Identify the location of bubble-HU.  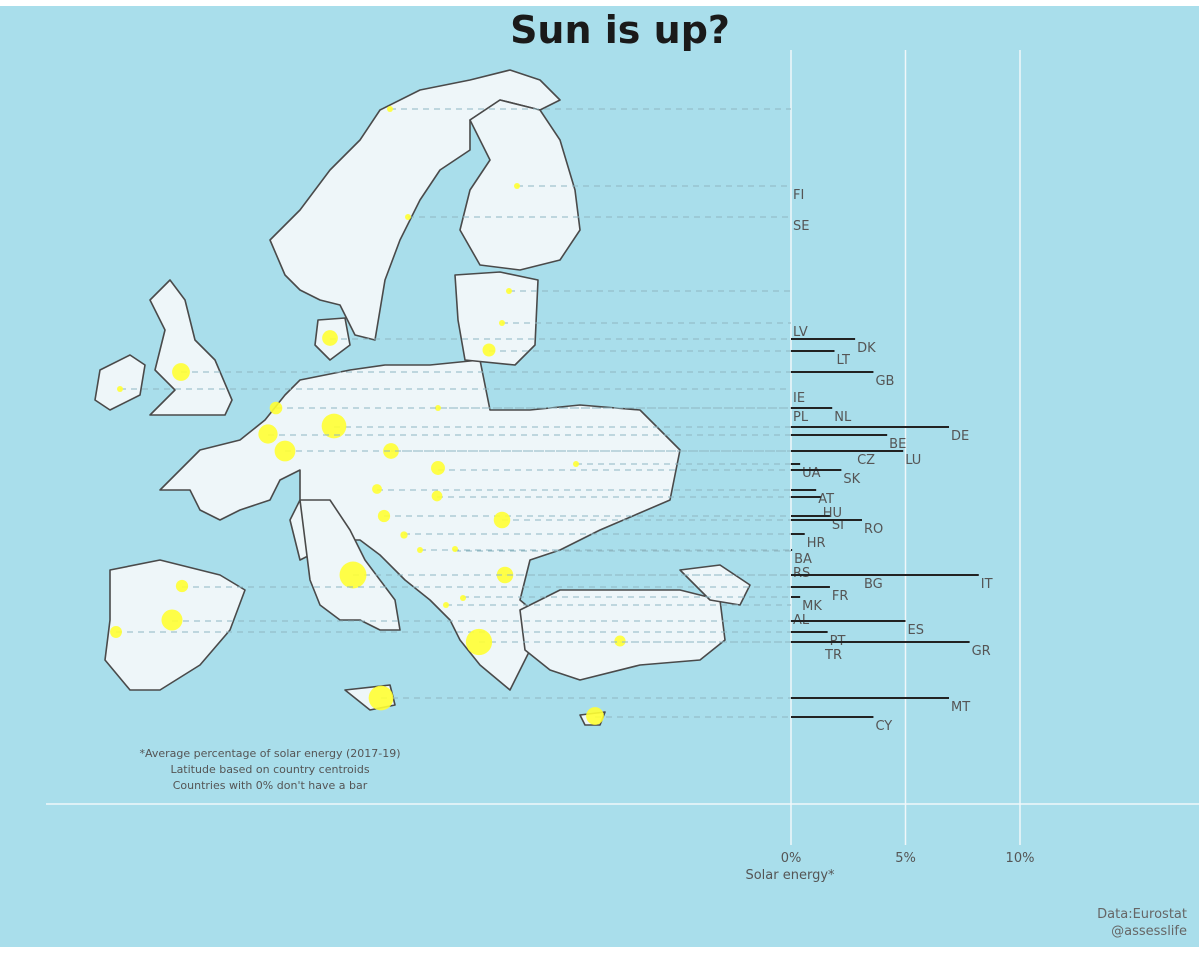
(437, 496).